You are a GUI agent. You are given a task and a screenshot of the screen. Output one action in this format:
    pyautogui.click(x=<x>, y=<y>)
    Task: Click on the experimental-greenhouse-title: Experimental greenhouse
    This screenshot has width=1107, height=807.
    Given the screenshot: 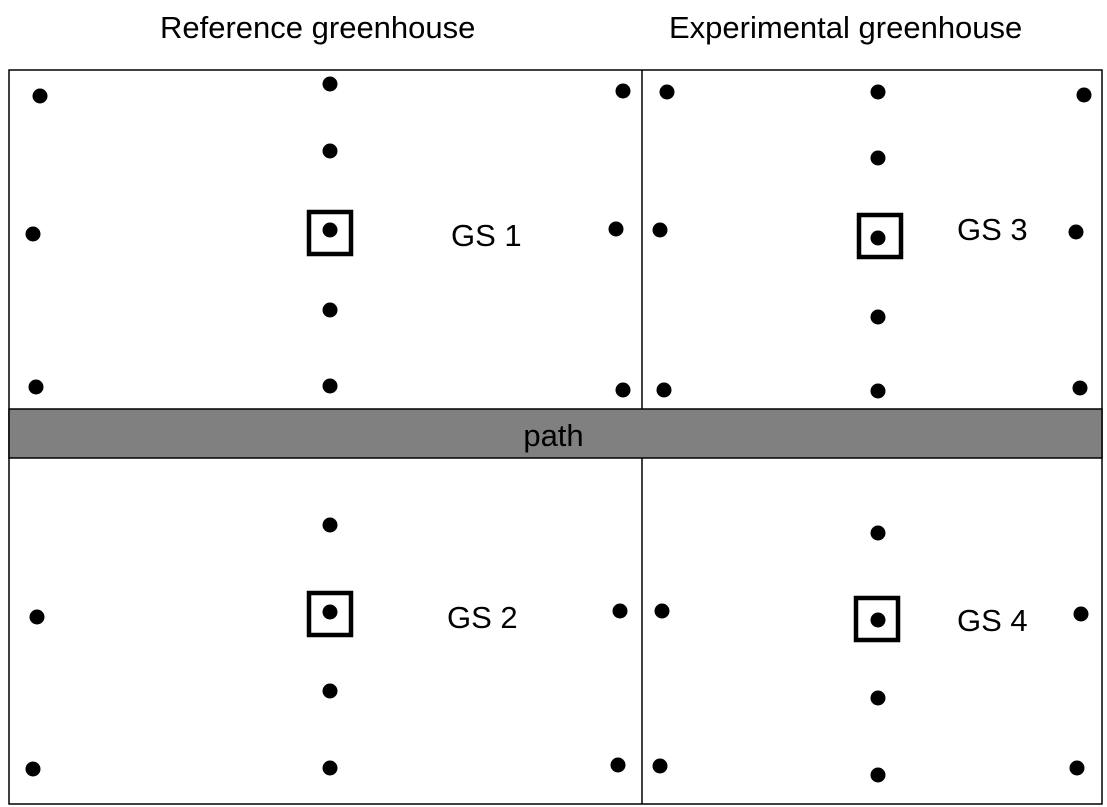 What is the action you would take?
    pyautogui.click(x=846, y=27)
    